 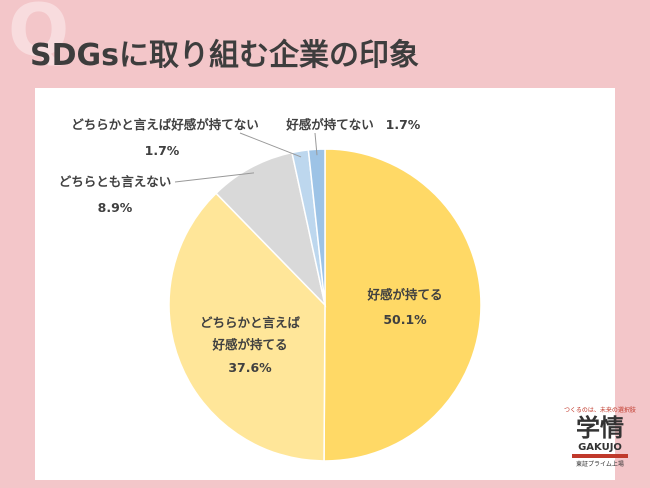 I want to click on chart-title: SDGsに取り組む企業の印象, so click(x=224, y=55).